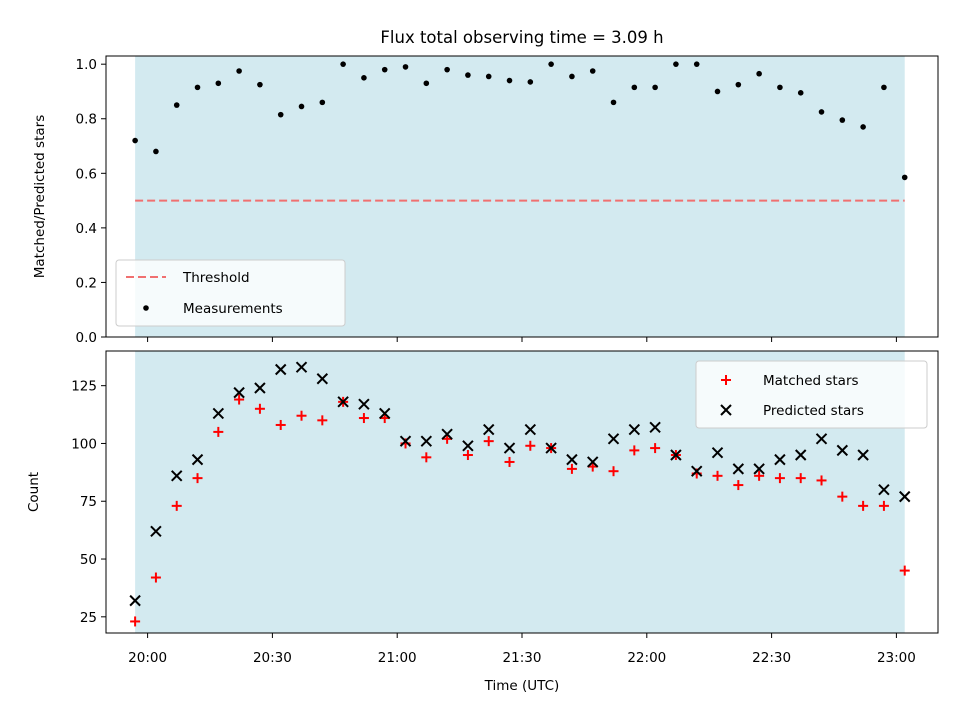  I want to click on legend-matched-label: Matched stars, so click(811, 381).